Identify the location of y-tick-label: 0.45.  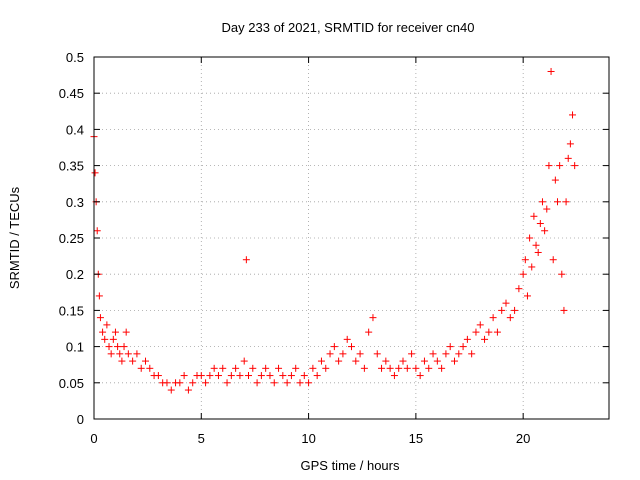
(71, 93).